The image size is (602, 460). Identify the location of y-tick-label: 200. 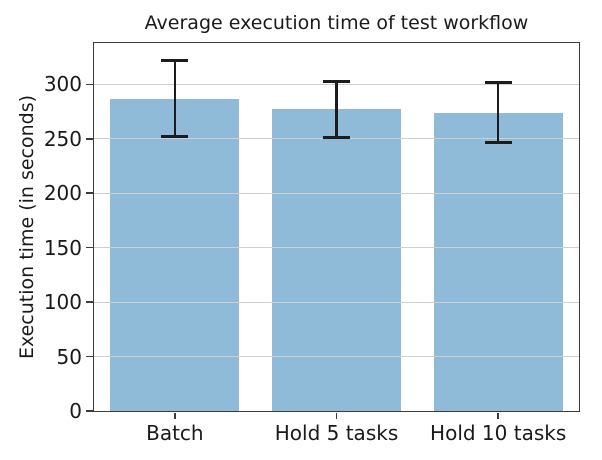
(62, 193).